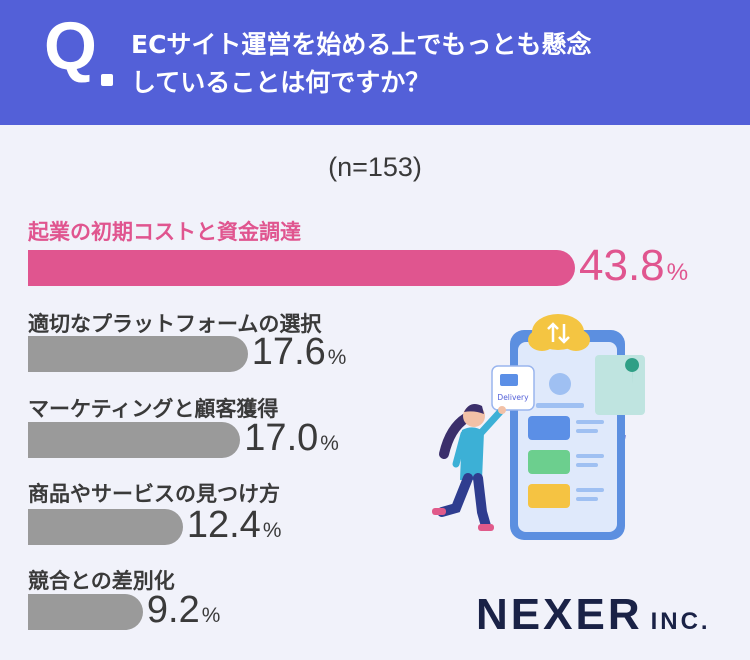  I want to click on online-shopping-illustration: Delivery, so click(538, 427).